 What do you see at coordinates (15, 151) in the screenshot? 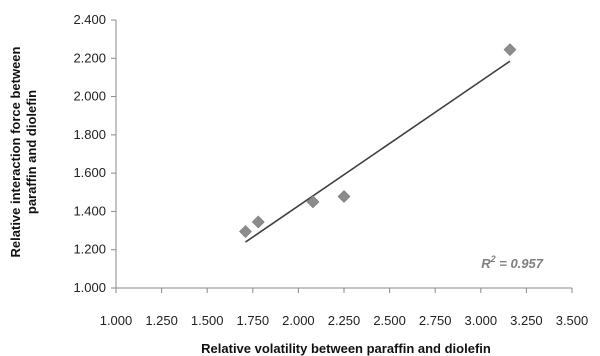
I see `y-axis-title-line-1: Relative interaction force between` at bounding box center [15, 151].